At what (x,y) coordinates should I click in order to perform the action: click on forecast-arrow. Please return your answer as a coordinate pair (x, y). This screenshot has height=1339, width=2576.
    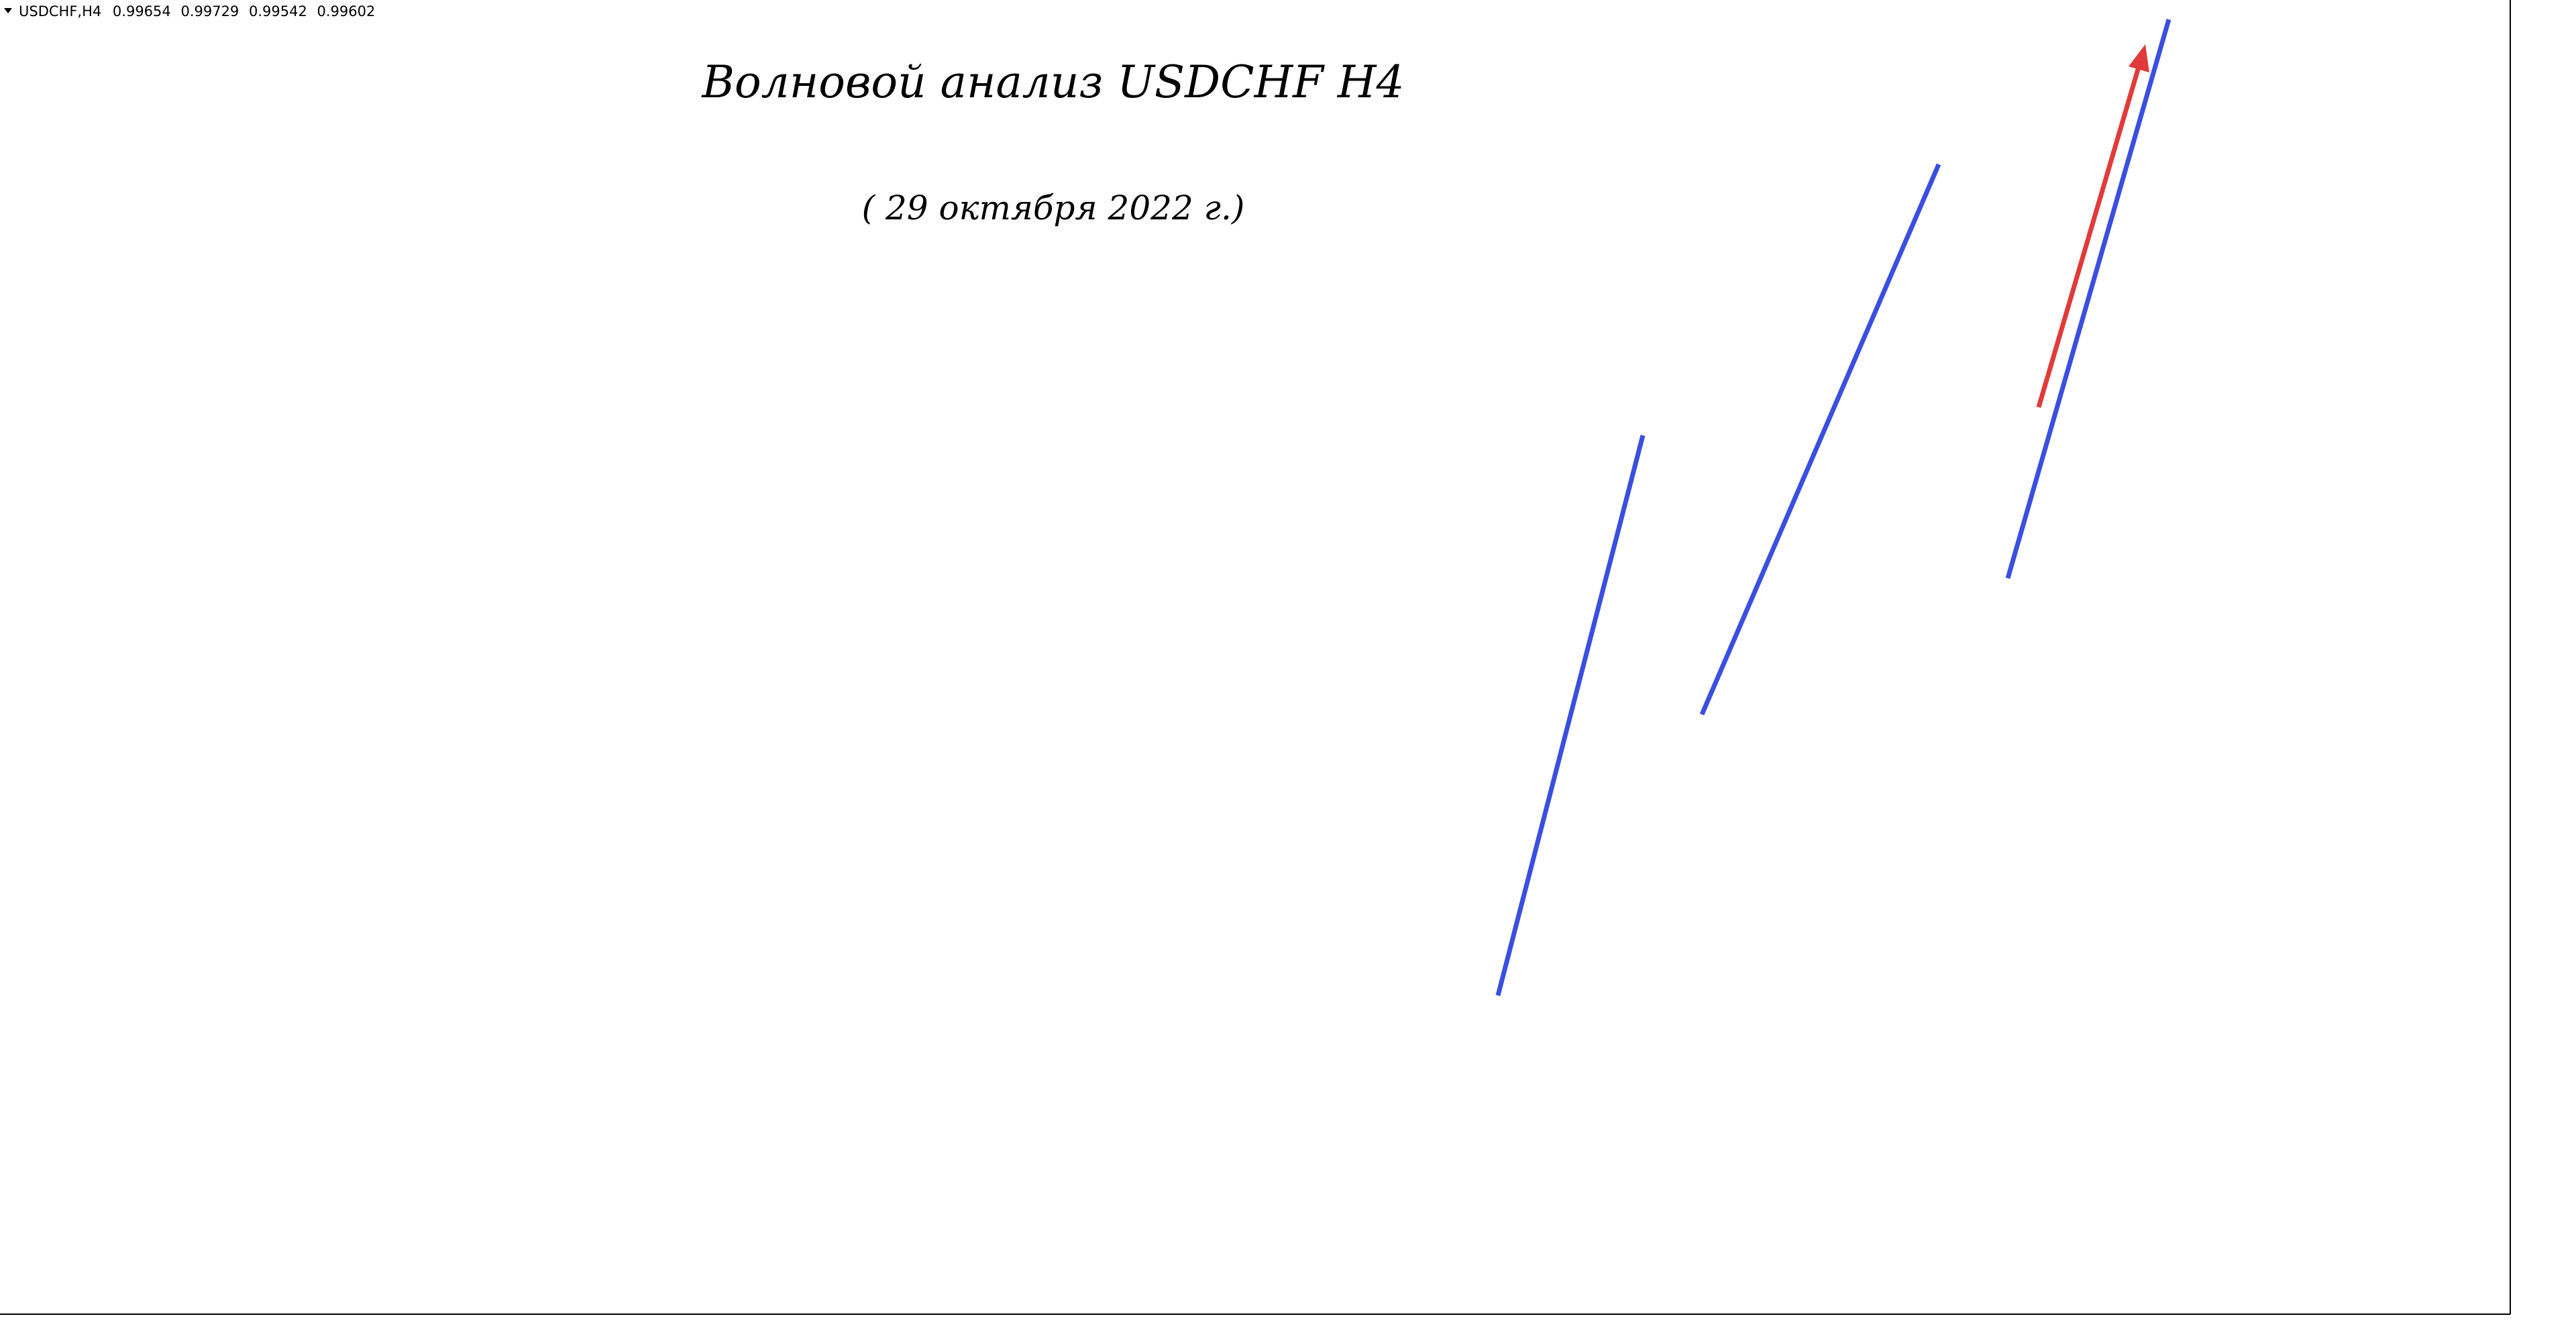
    Looking at the image, I should click on (2088, 237).